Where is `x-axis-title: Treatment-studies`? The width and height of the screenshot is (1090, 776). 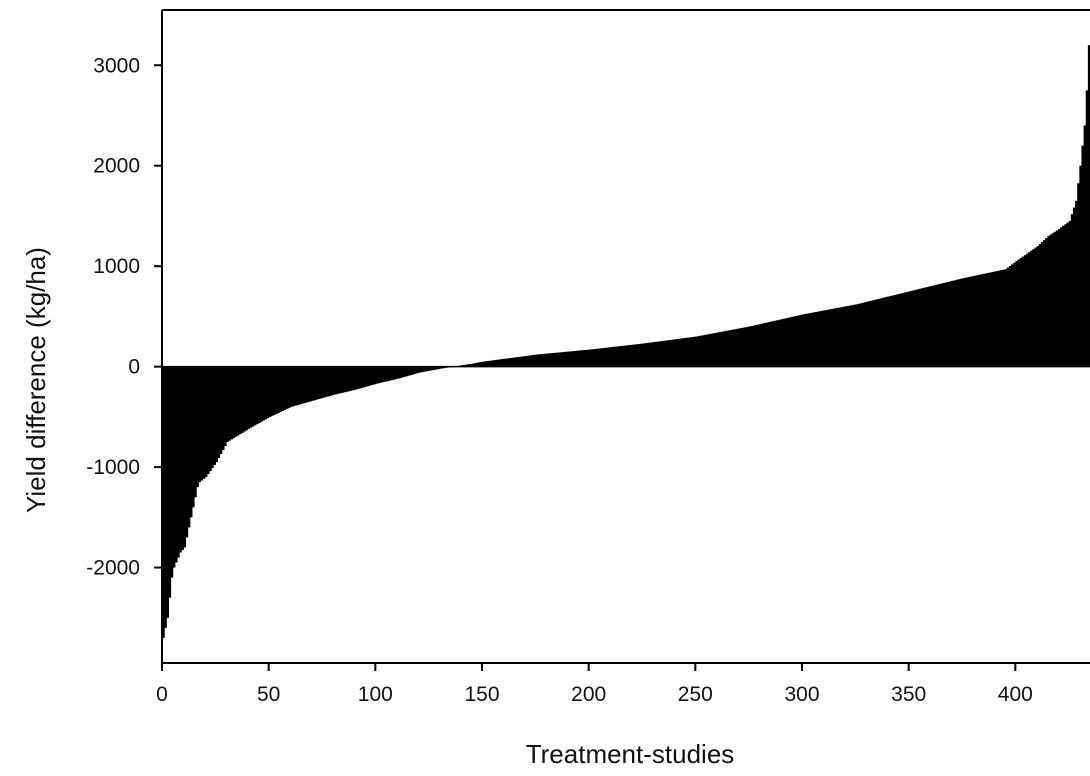
x-axis-title: Treatment-studies is located at coordinates (630, 754).